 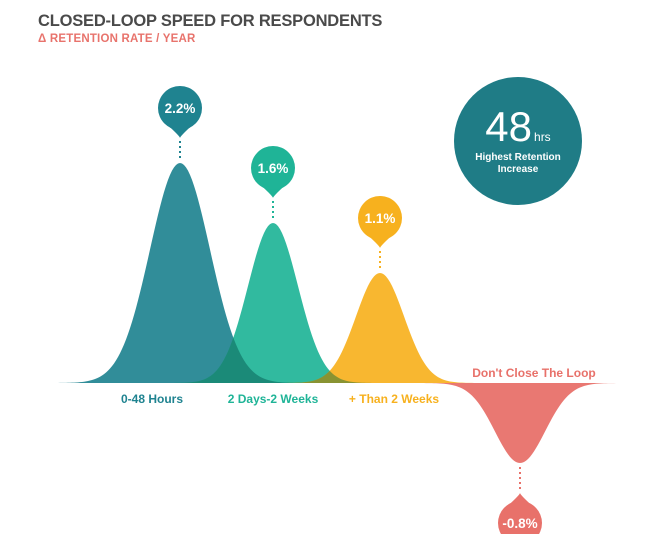 I want to click on callout-unit: hrs, so click(x=542, y=137).